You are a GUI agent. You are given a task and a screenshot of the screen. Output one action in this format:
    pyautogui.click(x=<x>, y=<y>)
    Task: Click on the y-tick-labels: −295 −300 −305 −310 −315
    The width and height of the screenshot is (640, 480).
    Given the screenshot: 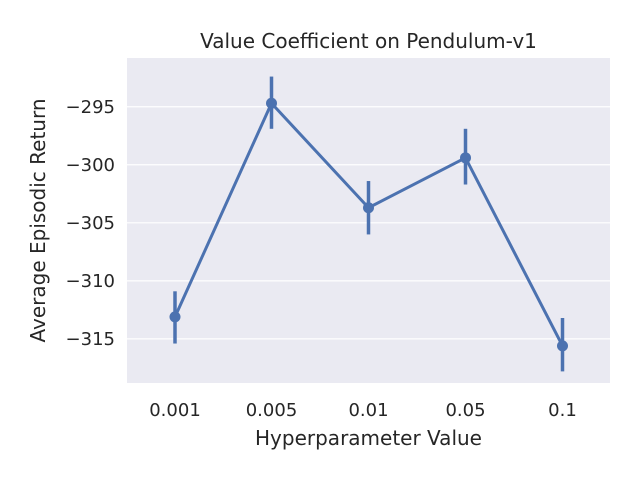 What is the action you would take?
    pyautogui.click(x=90, y=223)
    